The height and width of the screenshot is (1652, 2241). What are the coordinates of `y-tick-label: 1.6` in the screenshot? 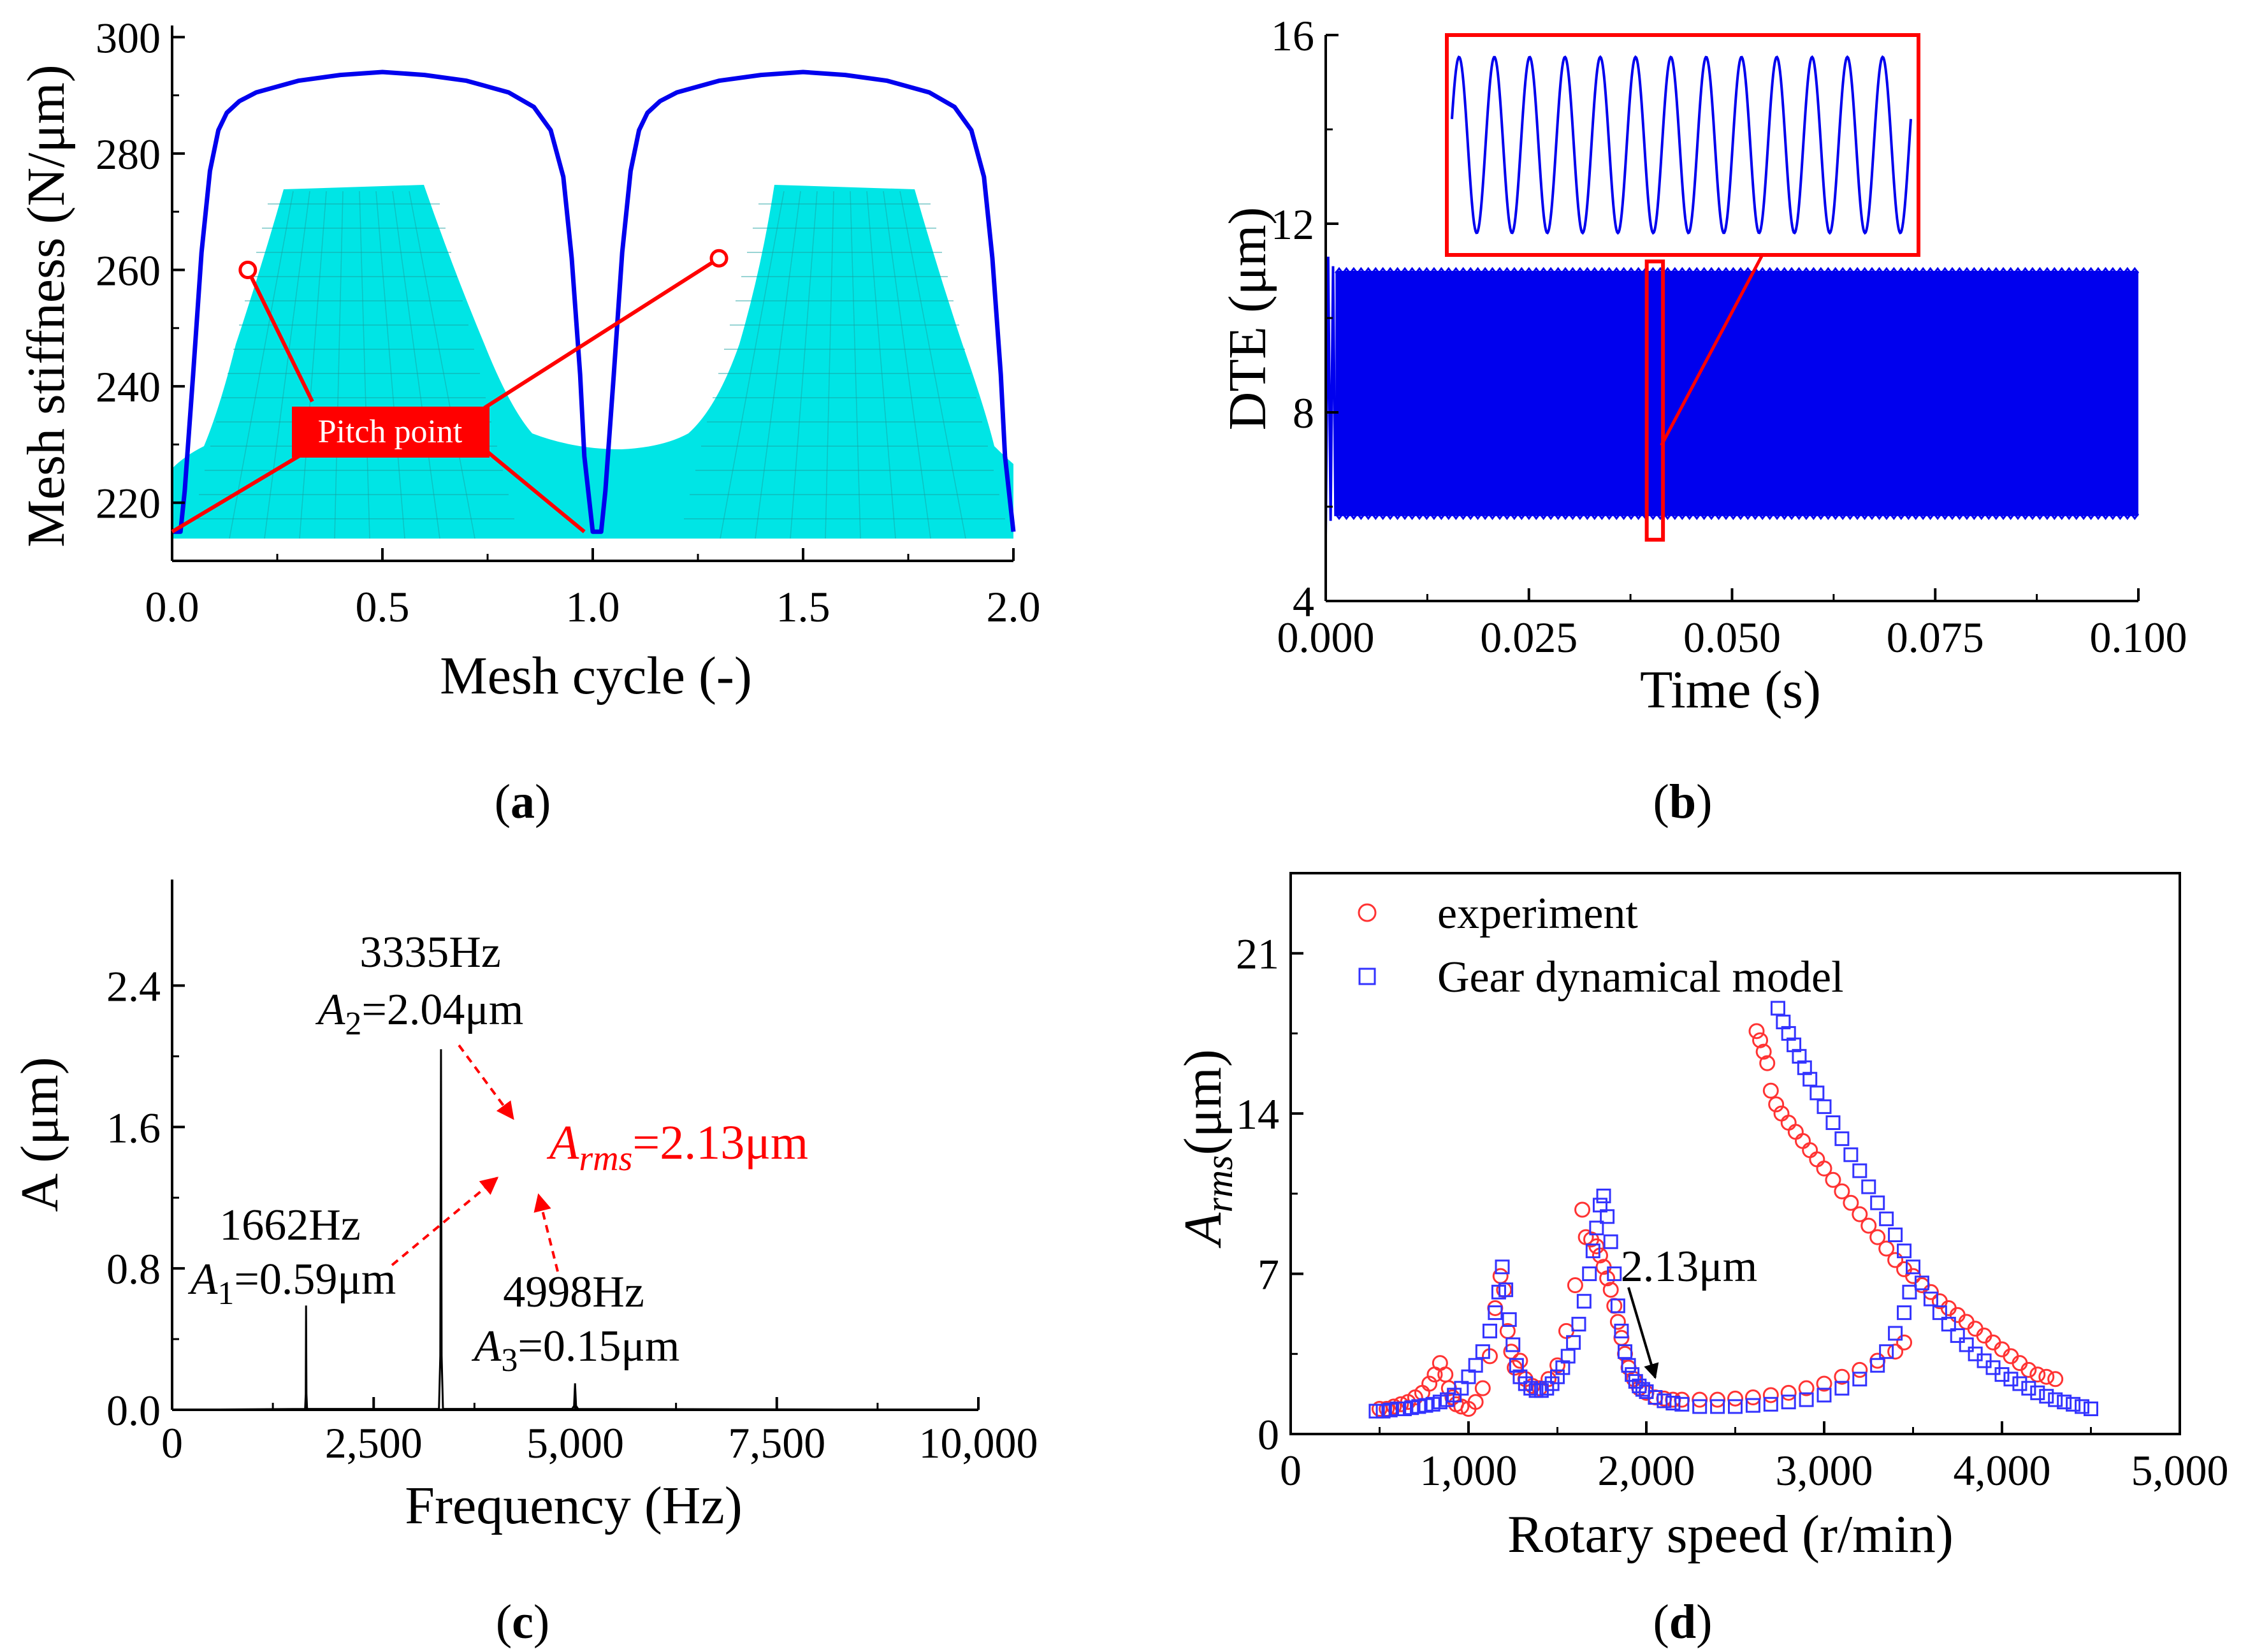 It's located at (133, 1127).